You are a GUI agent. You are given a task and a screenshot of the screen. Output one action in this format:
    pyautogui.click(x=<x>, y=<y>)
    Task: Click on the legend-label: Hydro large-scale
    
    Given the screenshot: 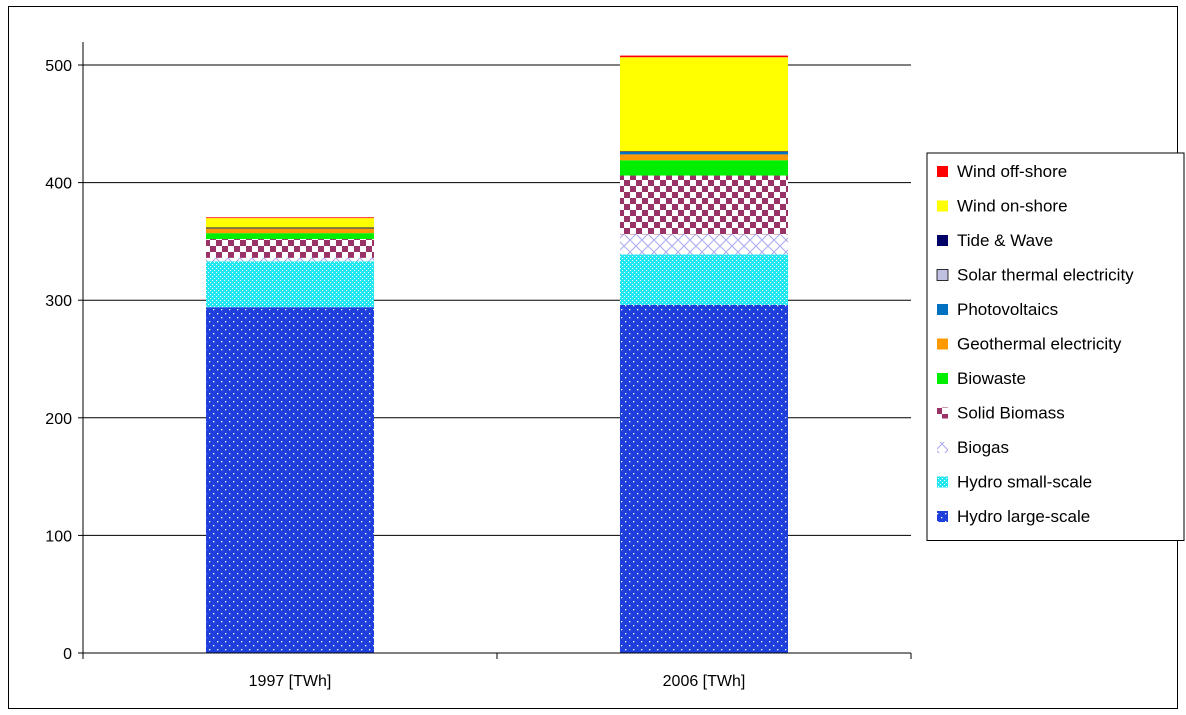 What is the action you would take?
    pyautogui.click(x=1023, y=516)
    